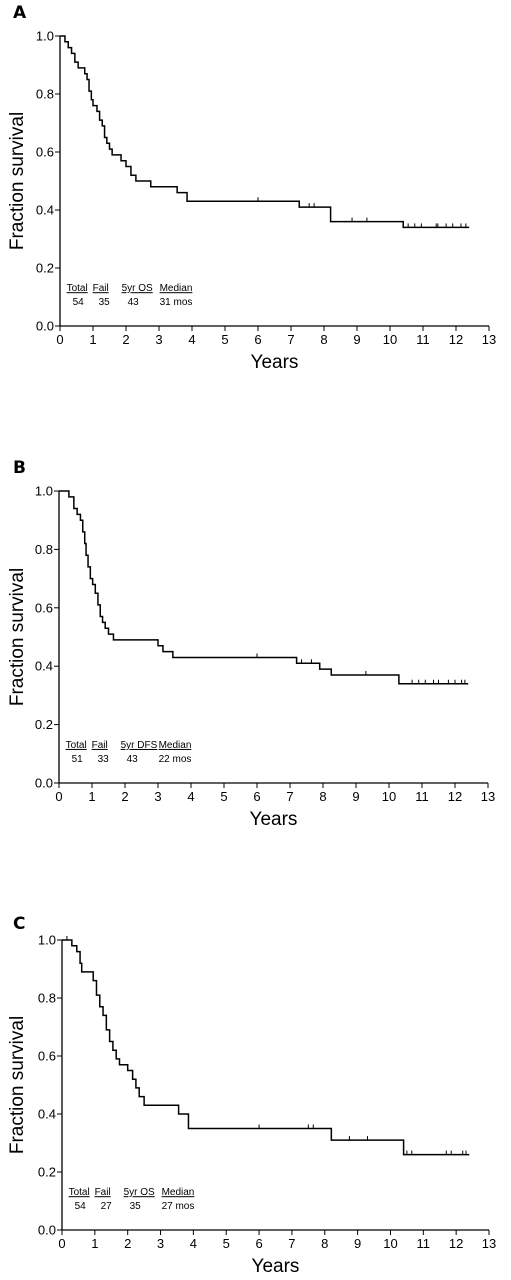  What do you see at coordinates (139, 745) in the screenshot?
I see `stats-header: 5yr DFS` at bounding box center [139, 745].